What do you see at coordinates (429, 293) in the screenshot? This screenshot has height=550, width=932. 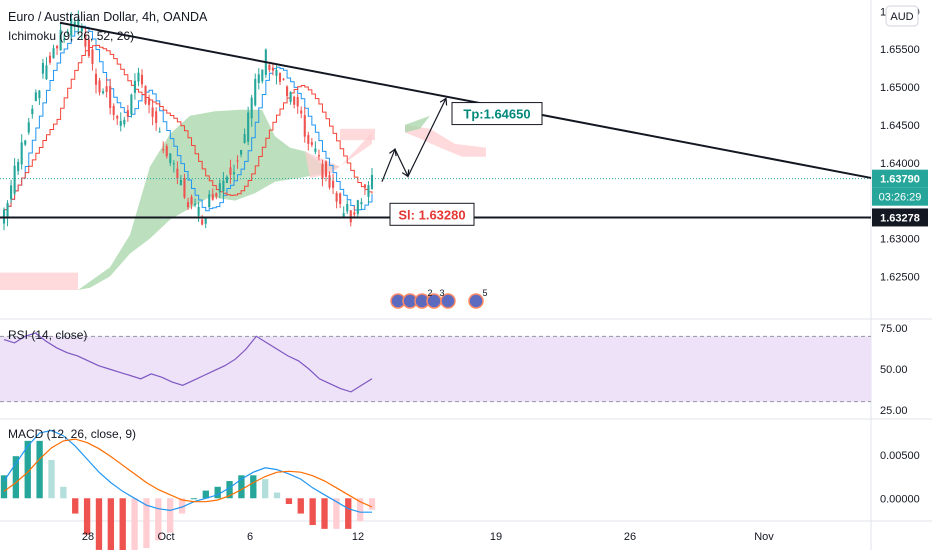 I see `event-marker-label: 2` at bounding box center [429, 293].